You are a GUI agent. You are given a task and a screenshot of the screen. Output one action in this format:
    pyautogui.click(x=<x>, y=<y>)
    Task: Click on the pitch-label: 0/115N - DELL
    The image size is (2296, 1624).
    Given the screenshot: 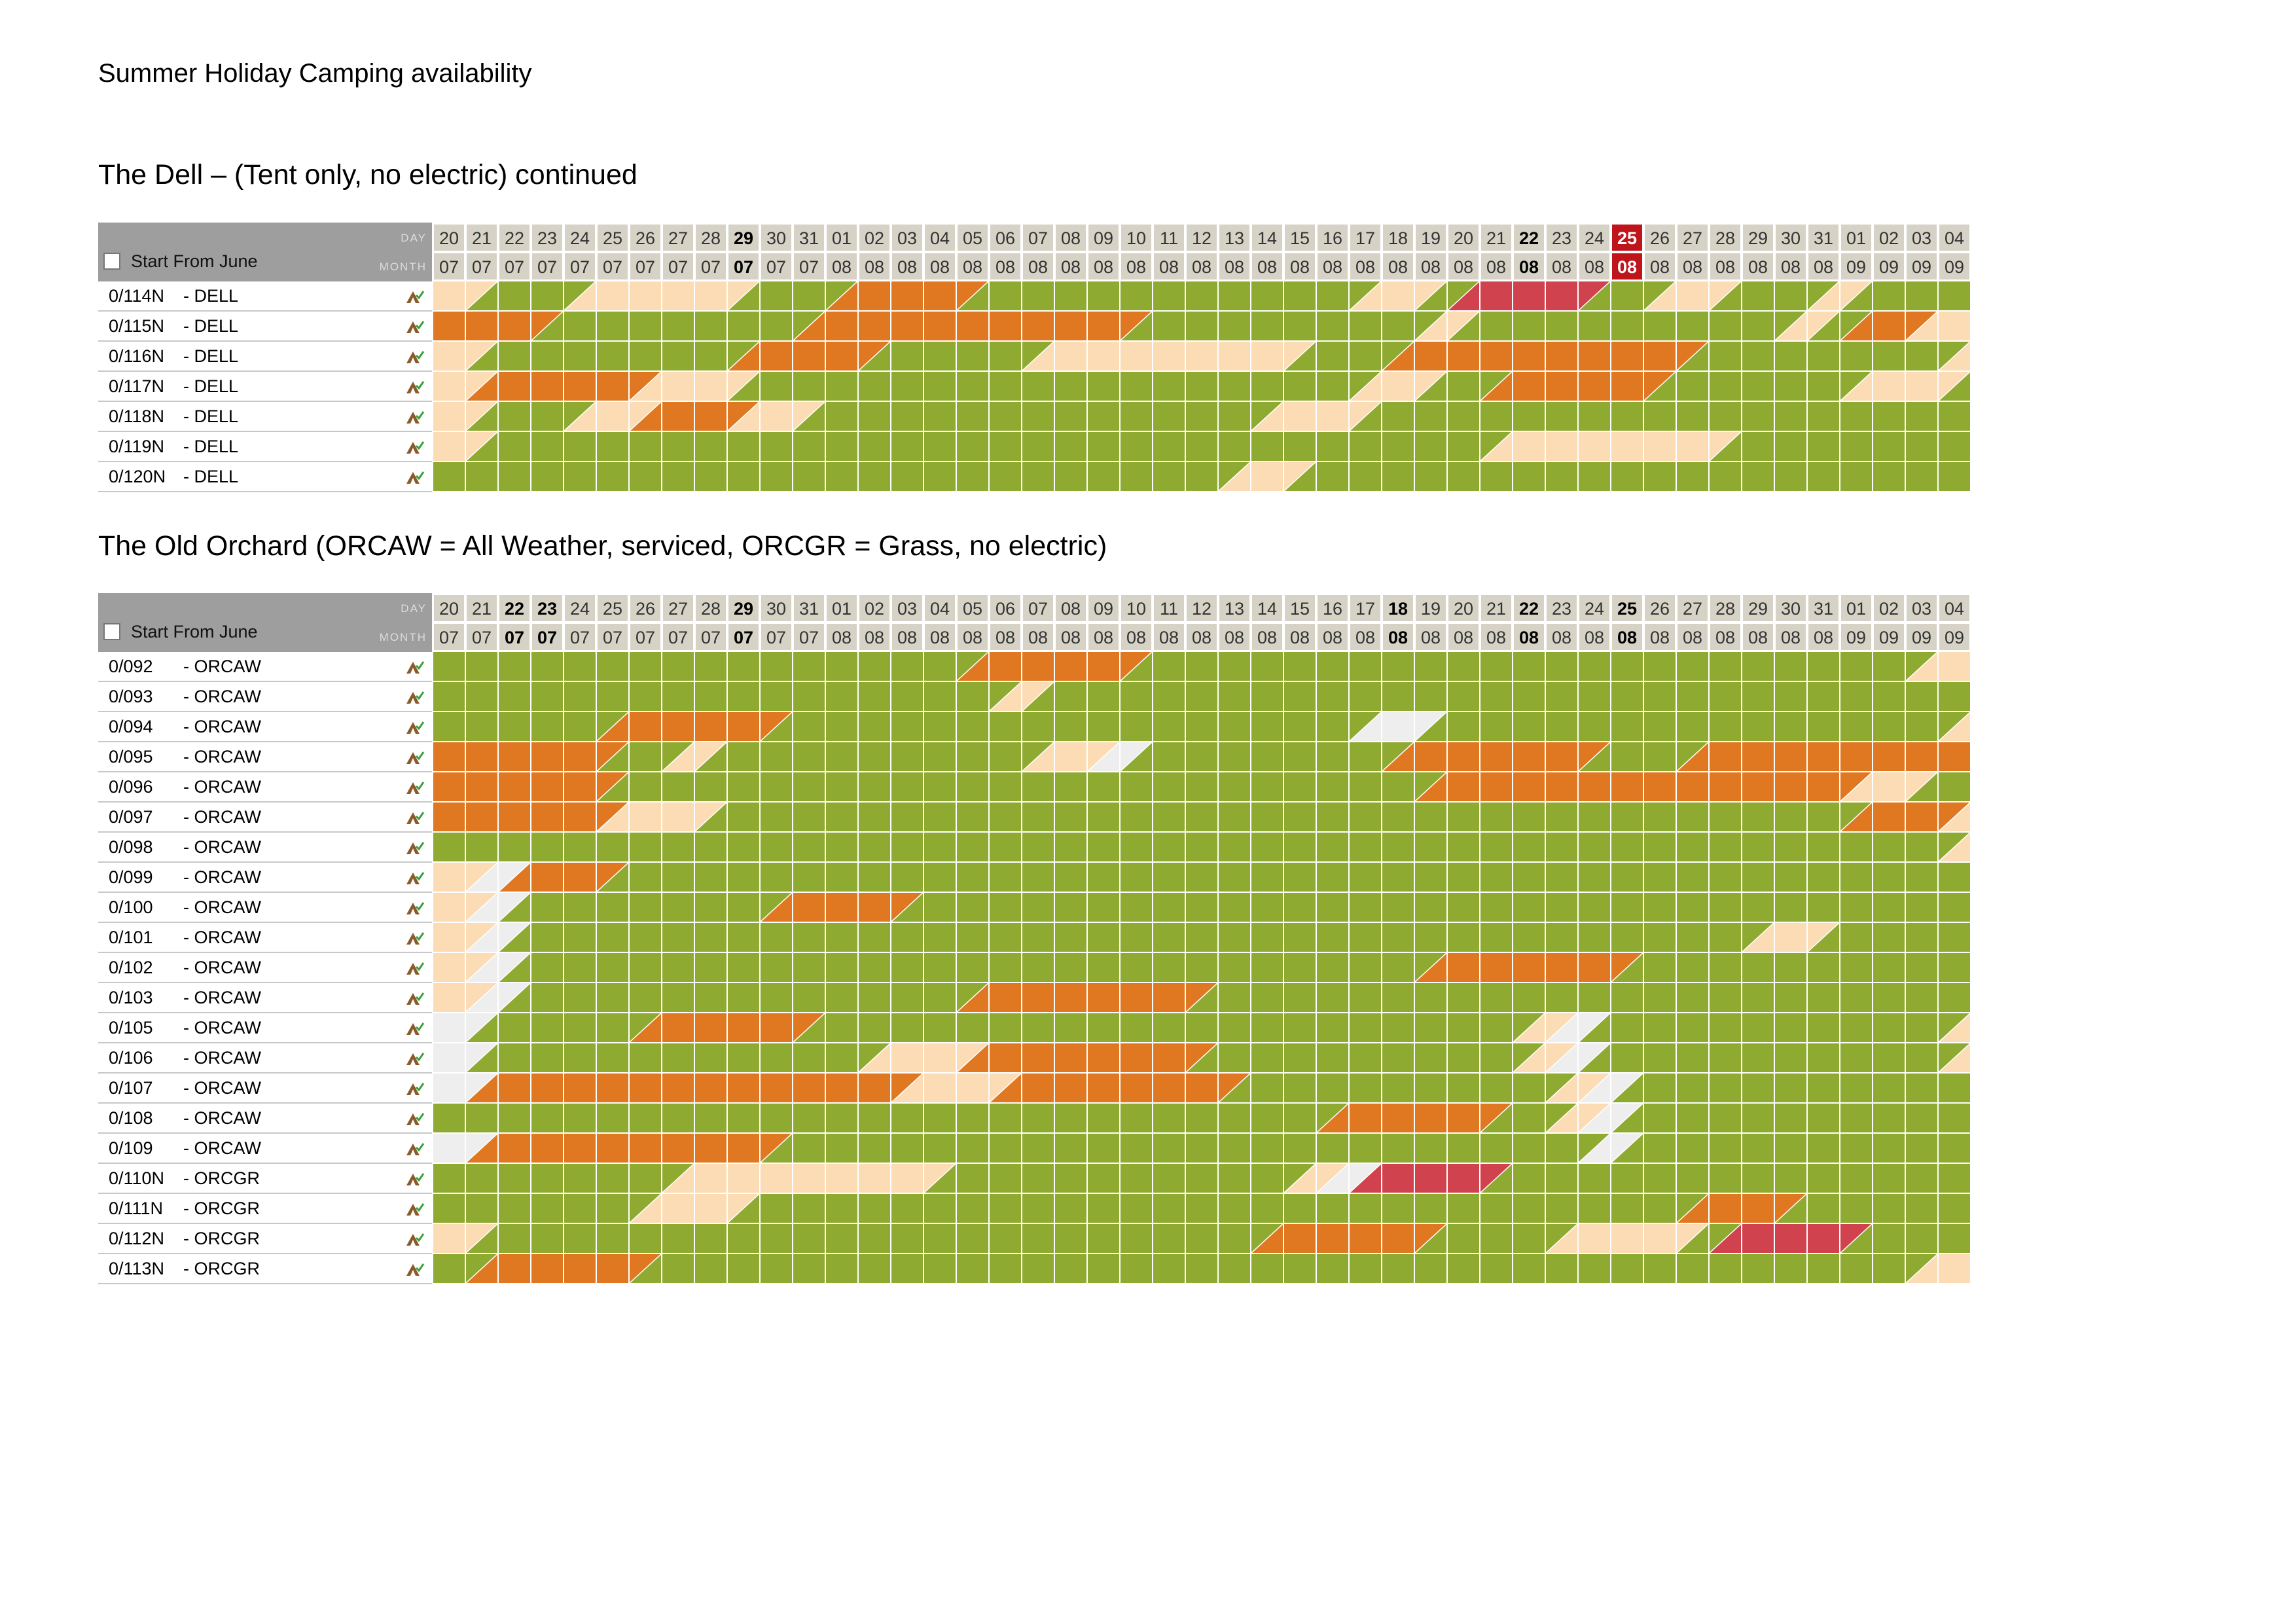 What is the action you would take?
    pyautogui.click(x=265, y=327)
    